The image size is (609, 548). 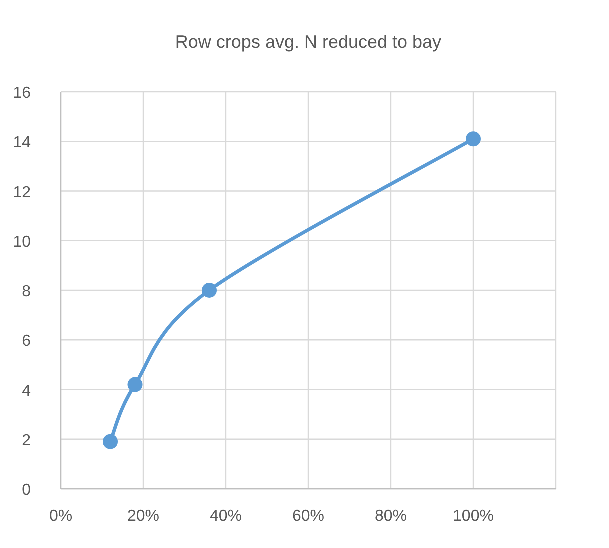 I want to click on x-tick-label: 0%, so click(x=61, y=516).